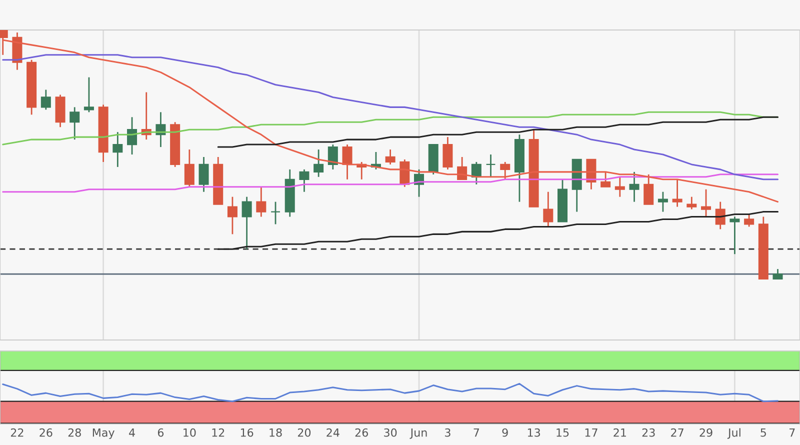 This screenshot has height=445, width=800. I want to click on x-tick-label: 17, so click(591, 432).